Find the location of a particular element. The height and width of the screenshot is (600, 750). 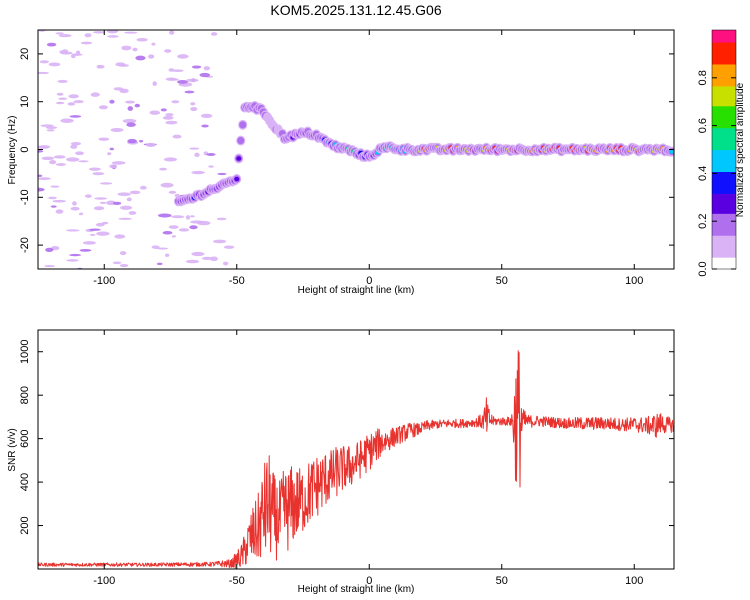

colorbar-title: Normalized spectral amplitude is located at coordinates (740, 149).